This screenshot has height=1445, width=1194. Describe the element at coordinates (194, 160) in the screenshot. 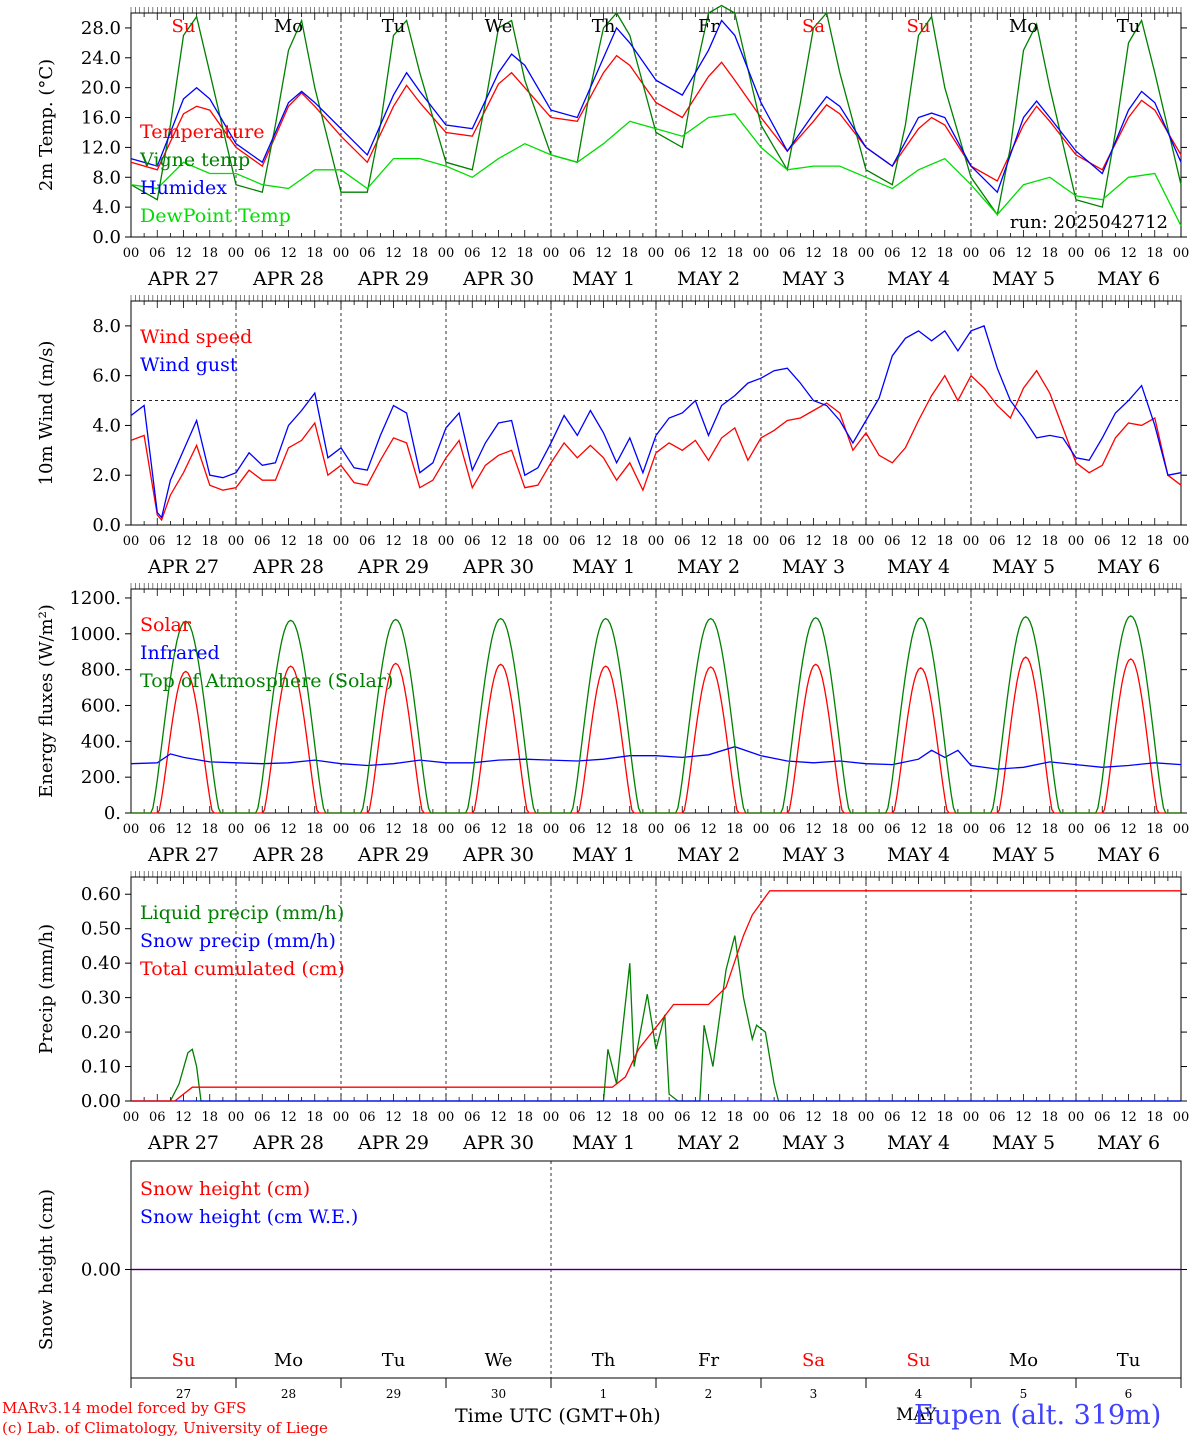

I see `legend-entry: Vigne temp` at that location.